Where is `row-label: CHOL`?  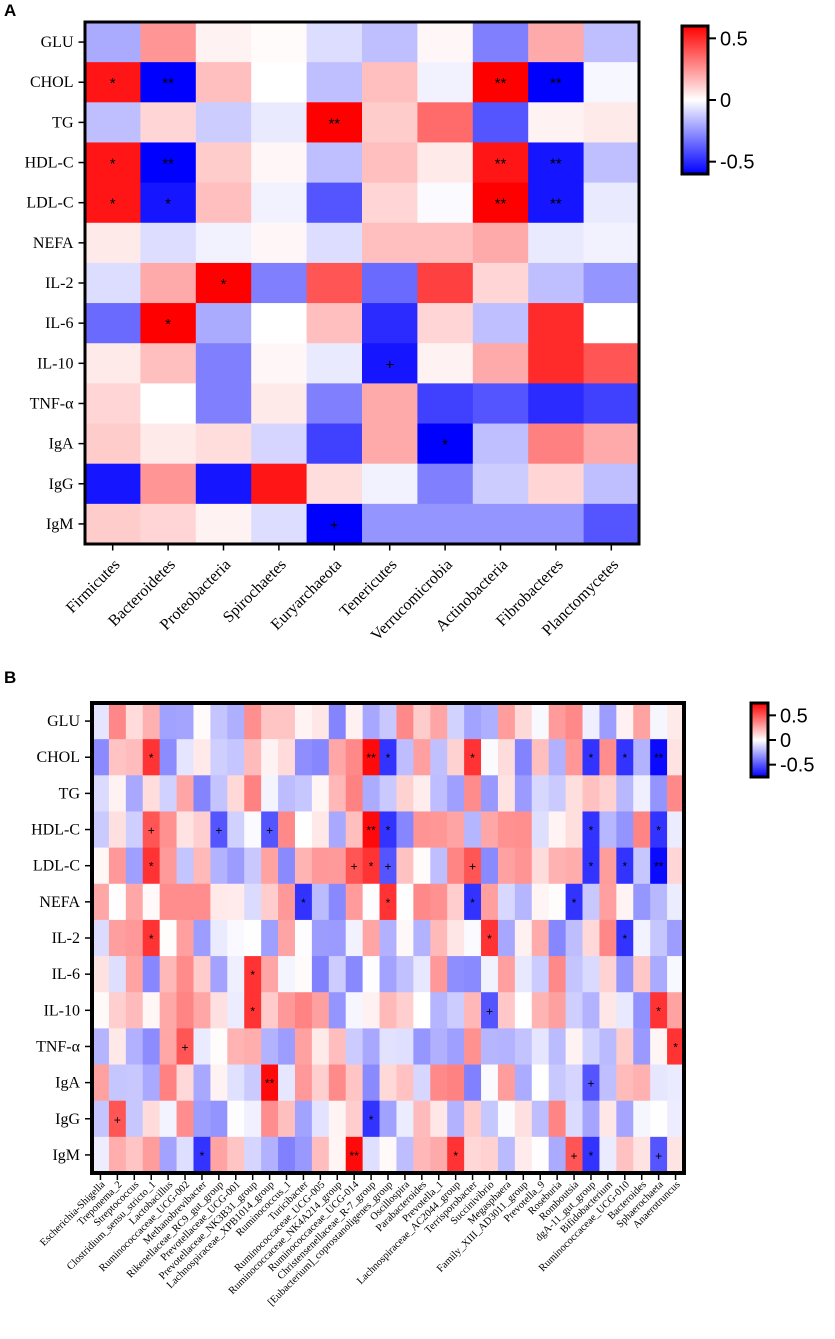 row-label: CHOL is located at coordinates (58, 757).